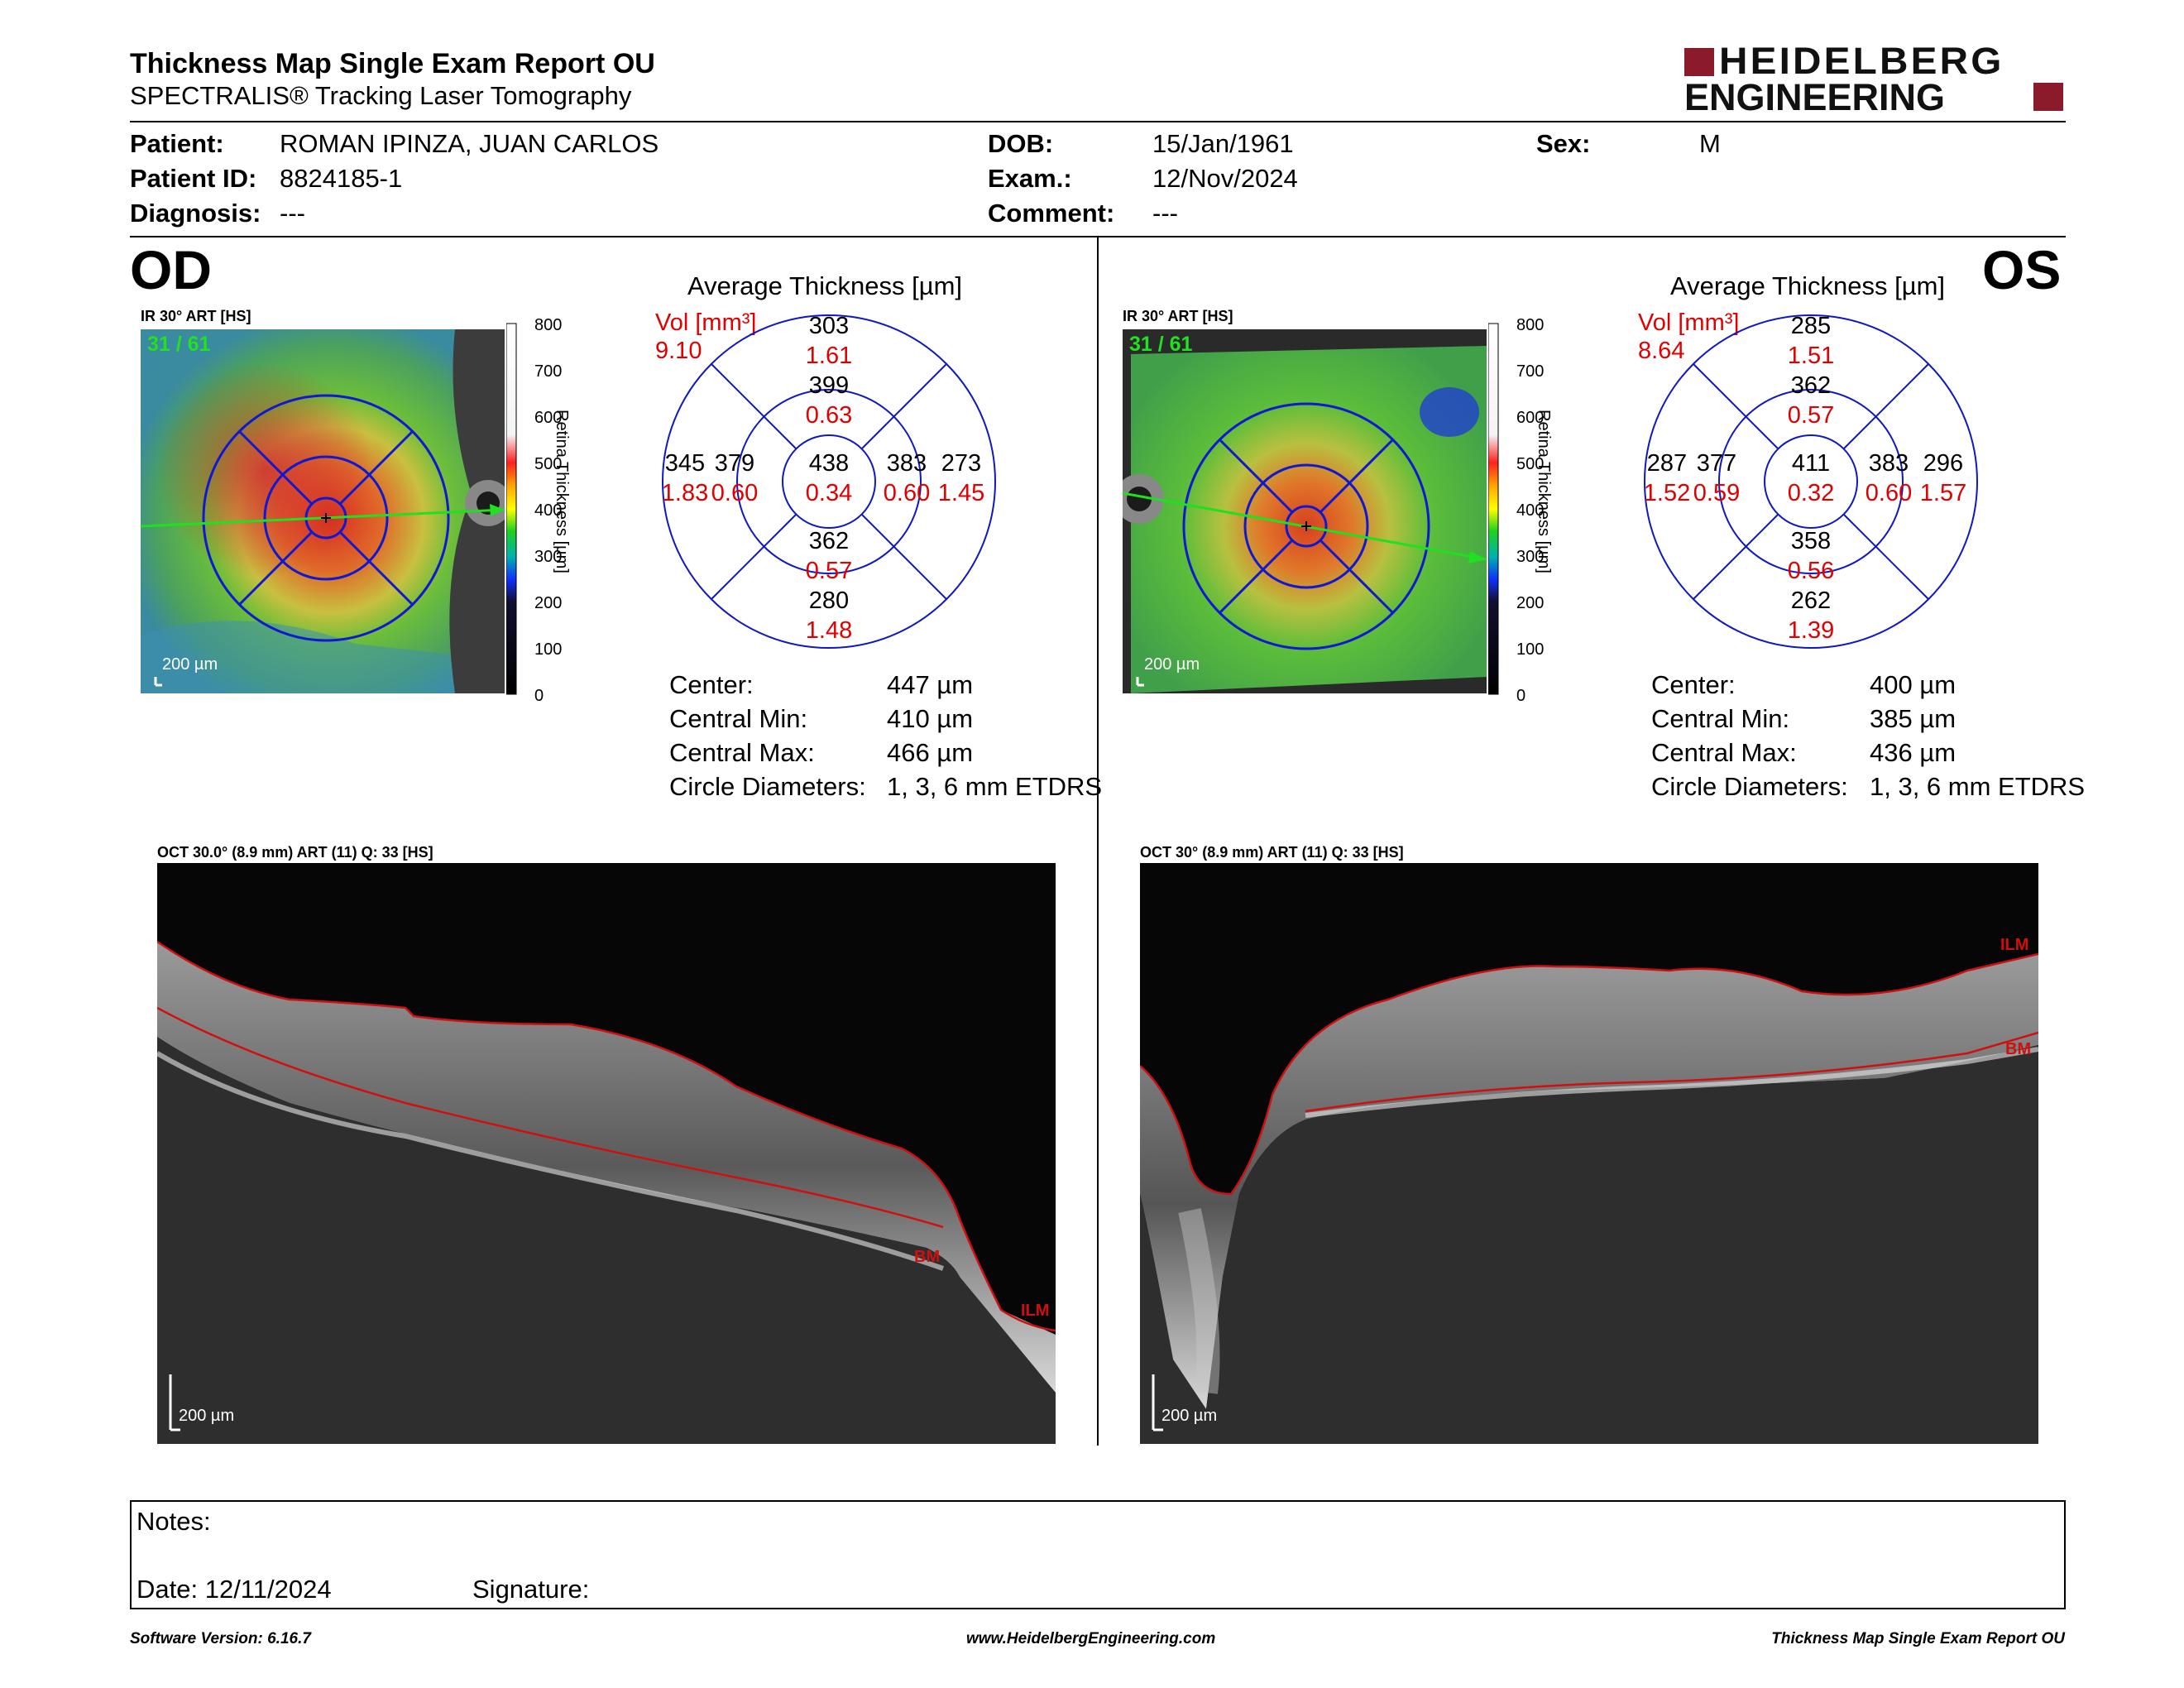 This screenshot has height=1688, width=2184. What do you see at coordinates (1720, 718) in the screenshot?
I see `os-central-min-label: Central Min:` at bounding box center [1720, 718].